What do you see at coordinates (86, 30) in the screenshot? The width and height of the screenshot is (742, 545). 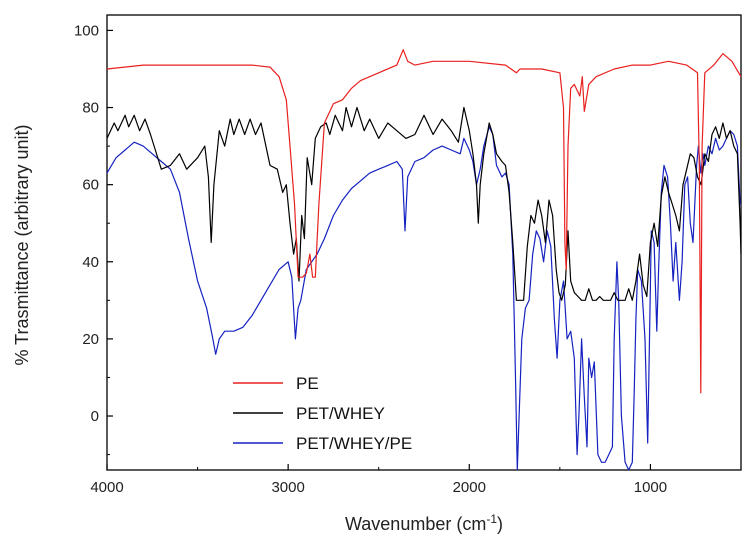 I see `y-tick-label: 100` at bounding box center [86, 30].